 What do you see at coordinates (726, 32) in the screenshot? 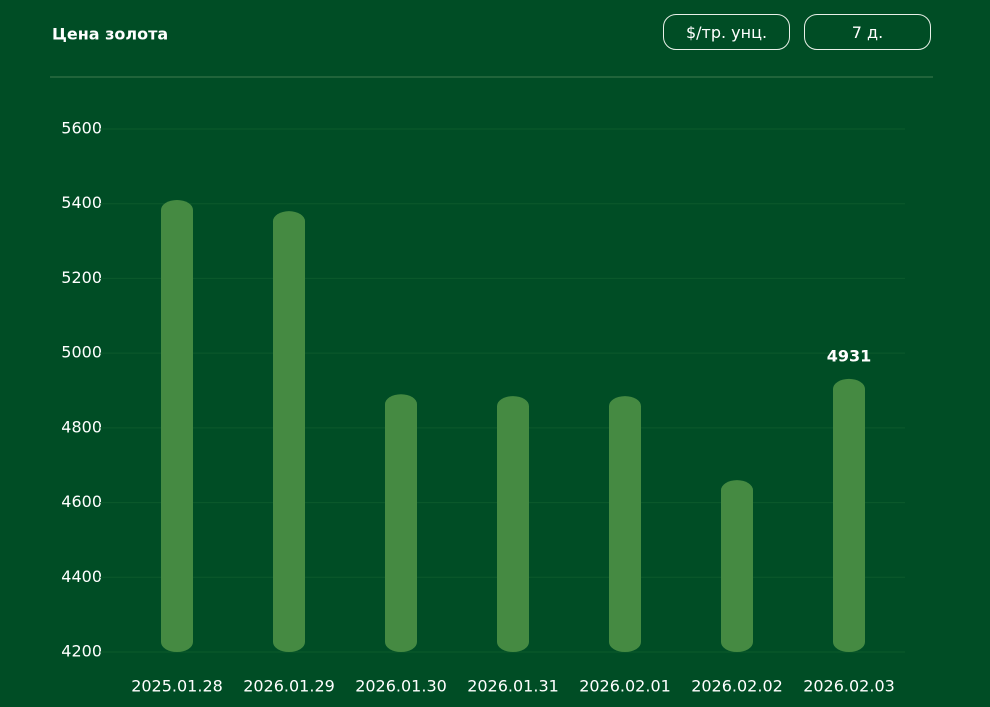
I see `unit-button: $/тр. унц.` at bounding box center [726, 32].